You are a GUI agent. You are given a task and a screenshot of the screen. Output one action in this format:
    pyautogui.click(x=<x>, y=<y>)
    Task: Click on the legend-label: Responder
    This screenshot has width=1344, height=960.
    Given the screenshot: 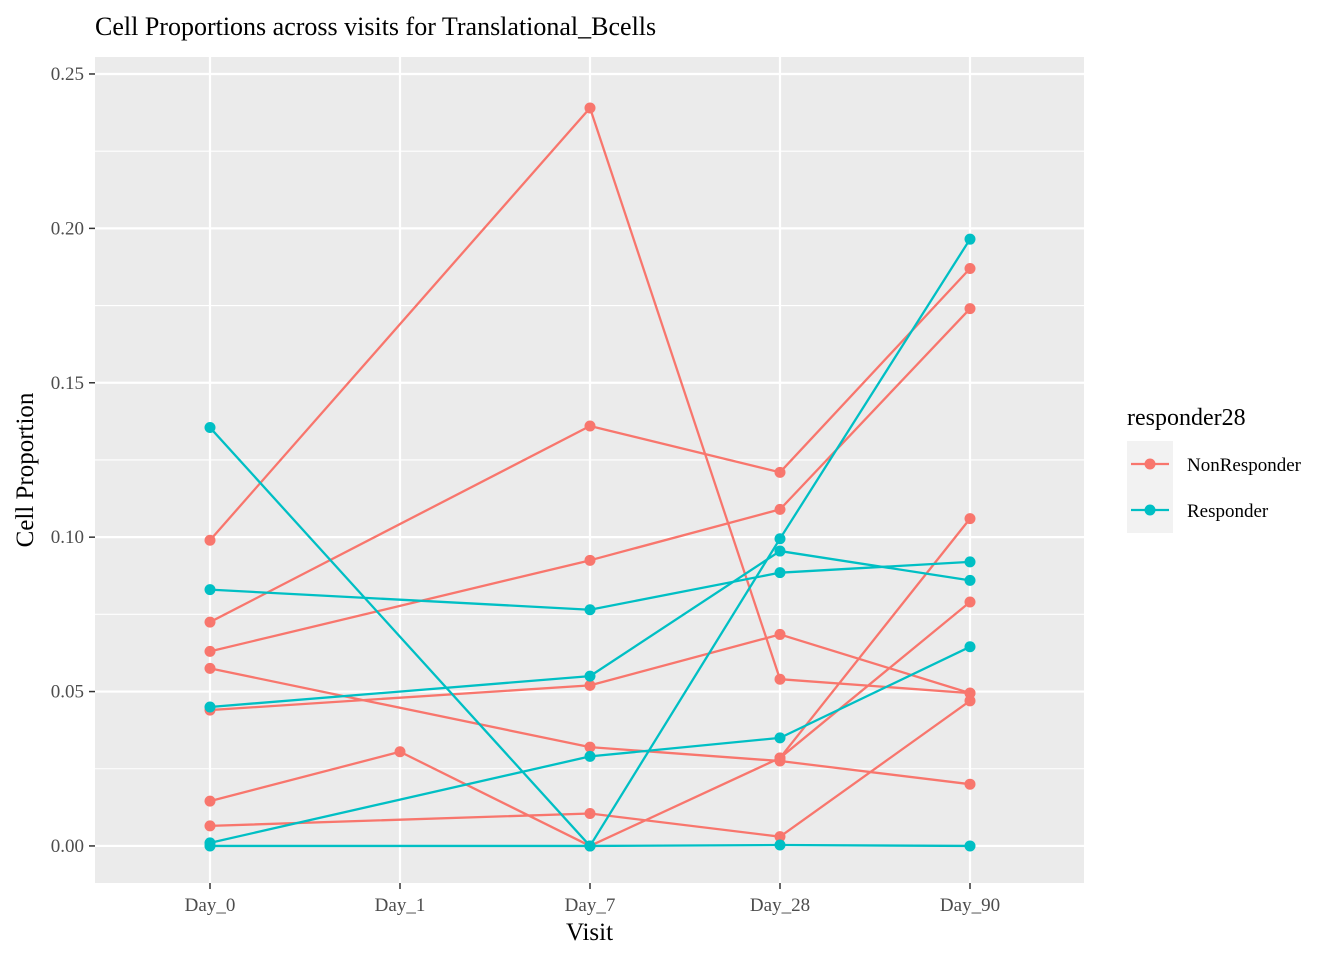 What is the action you would take?
    pyautogui.click(x=1228, y=511)
    